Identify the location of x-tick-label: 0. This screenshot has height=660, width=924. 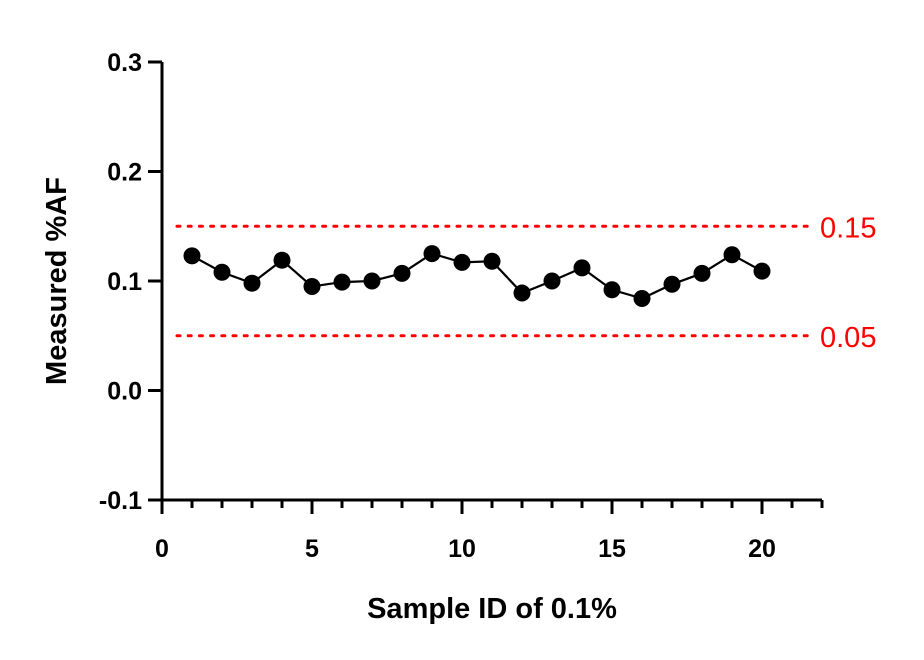
(162, 549).